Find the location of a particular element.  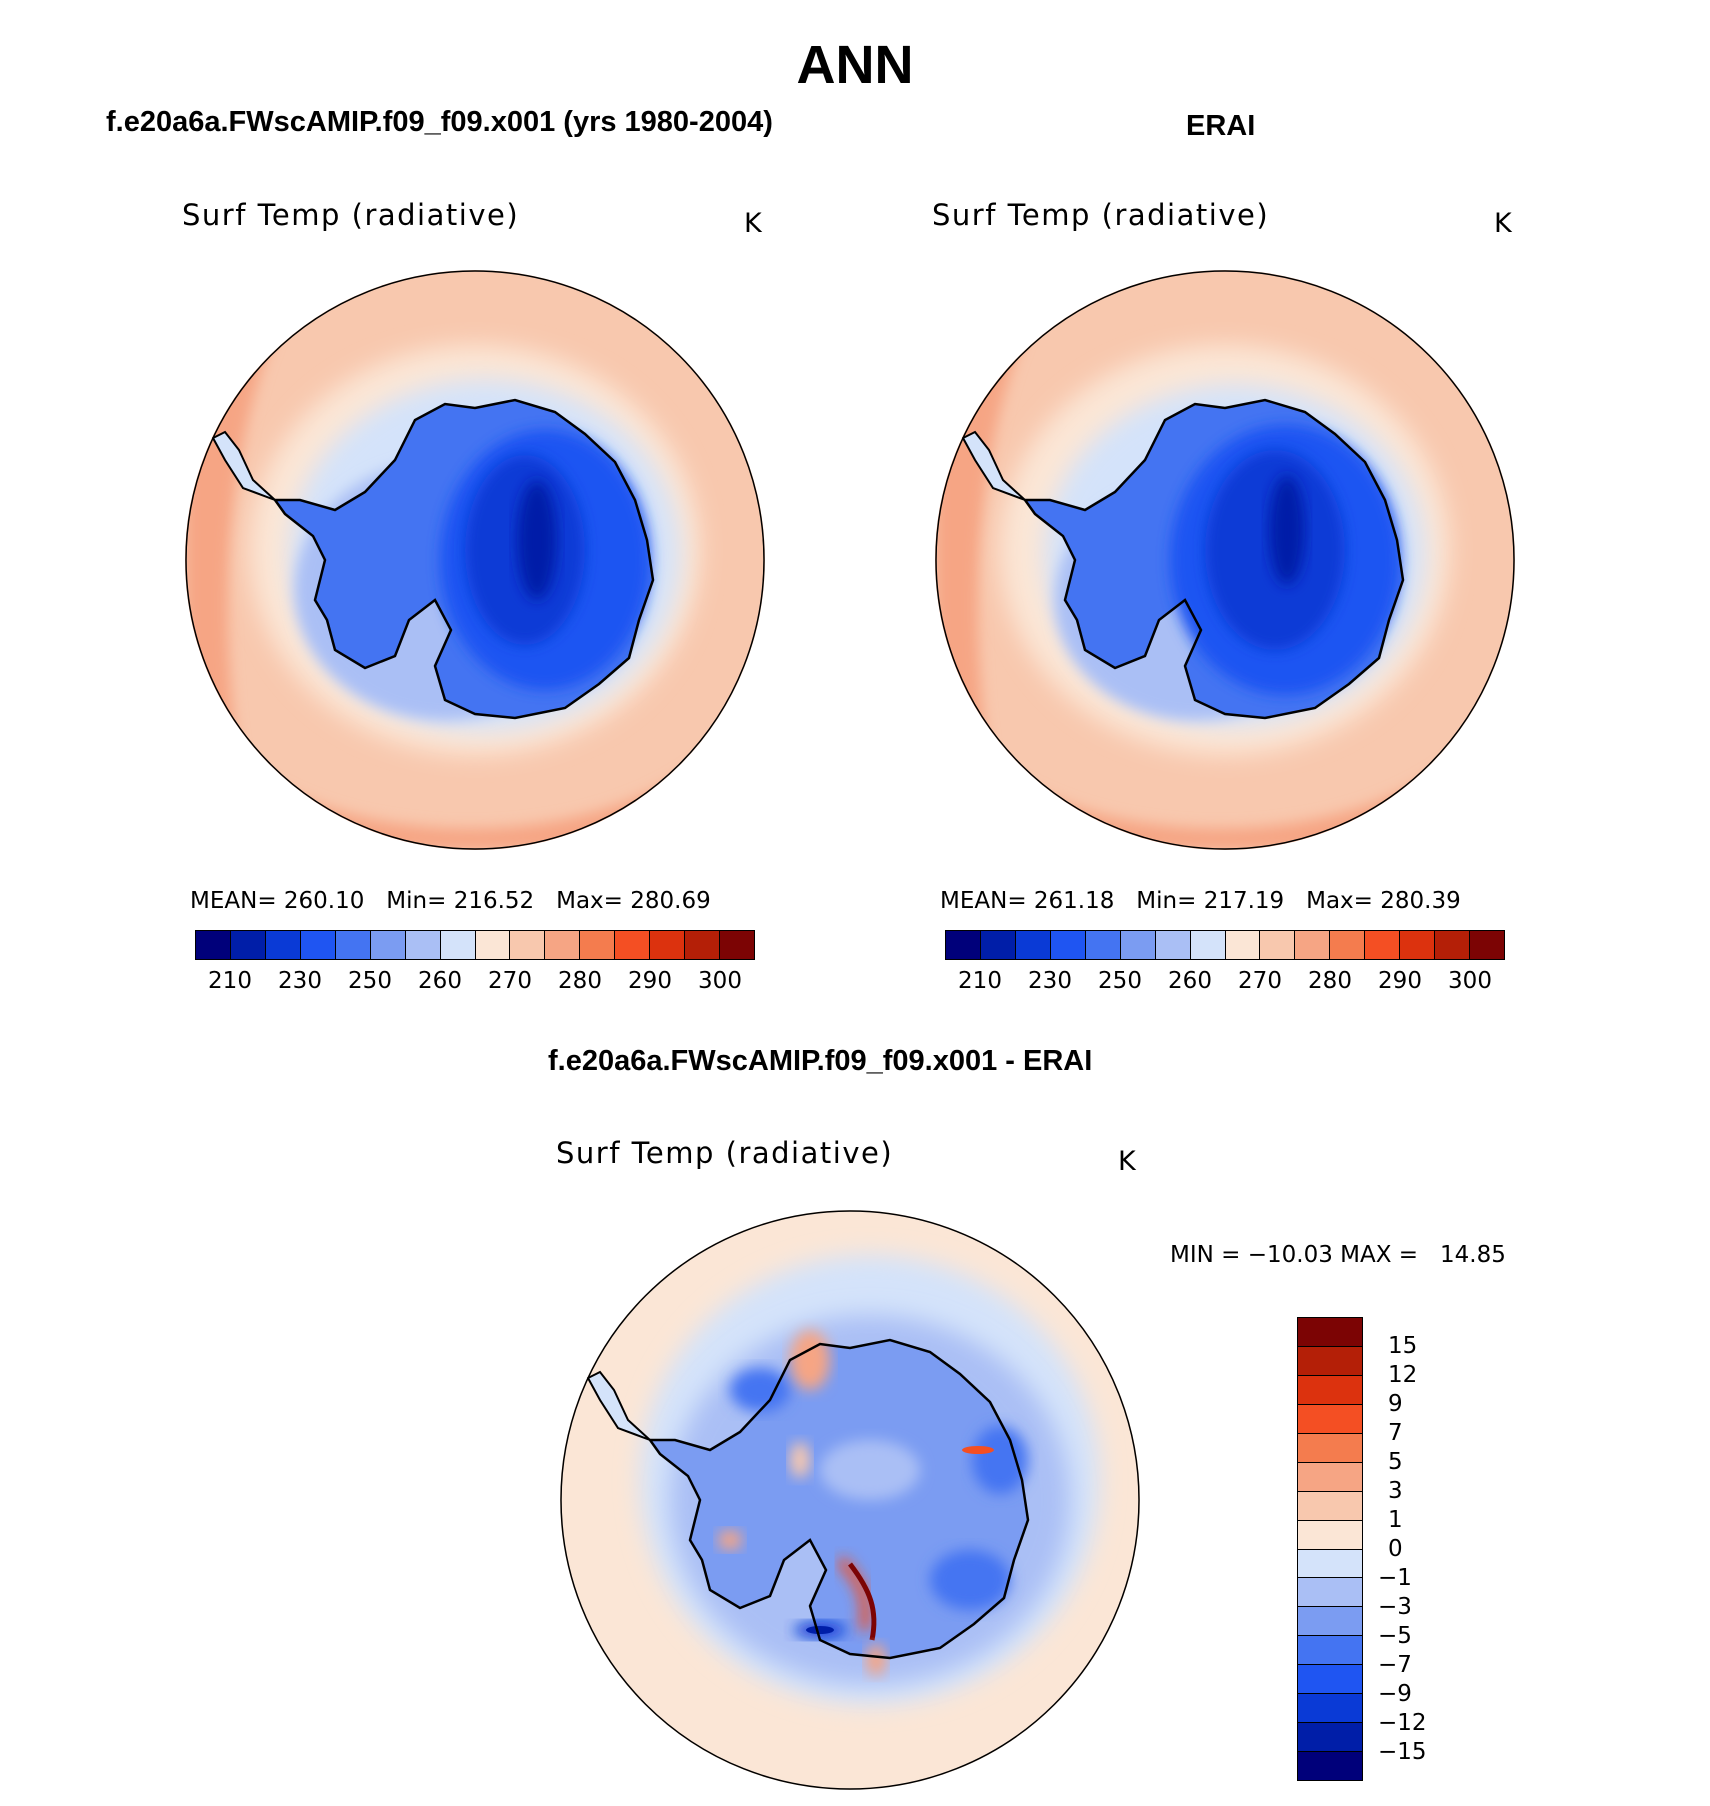

obs-colorbar-label: 290 is located at coordinates (1400, 981).